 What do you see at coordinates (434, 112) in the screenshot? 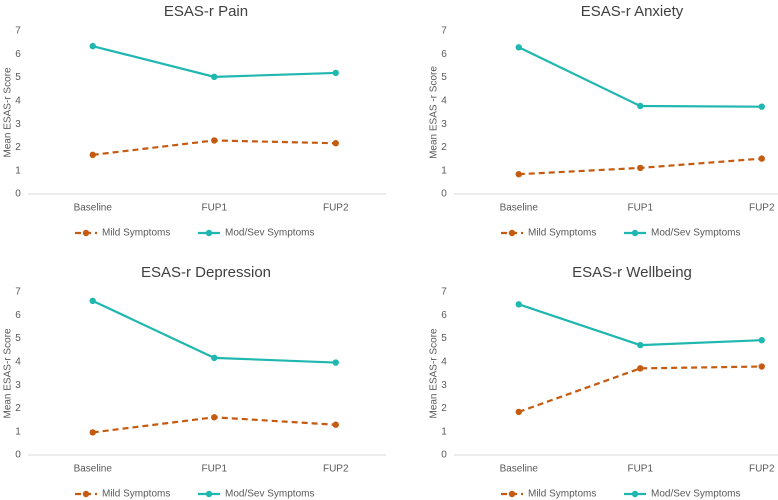
I see `y-axis-title: Mean ESAS -r Score` at bounding box center [434, 112].